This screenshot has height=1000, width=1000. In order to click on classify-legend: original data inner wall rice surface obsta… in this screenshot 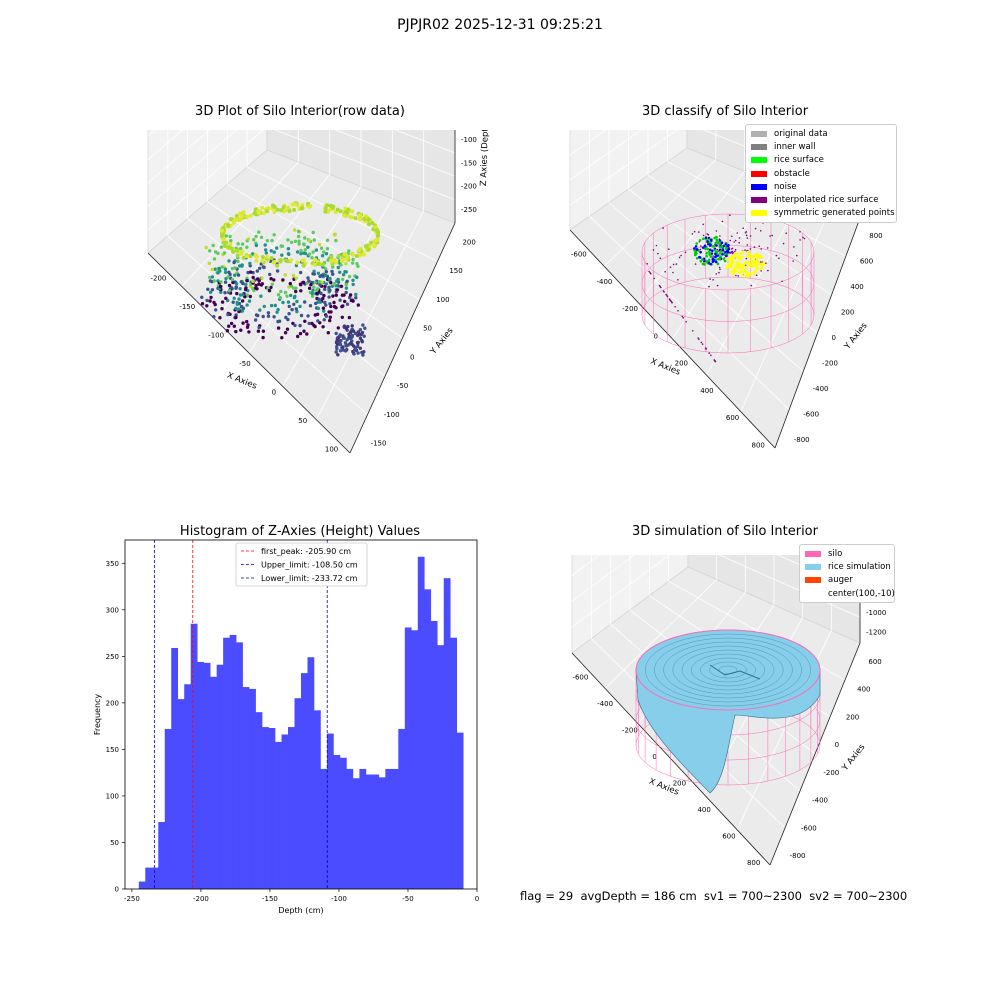, I will do `click(821, 174)`.